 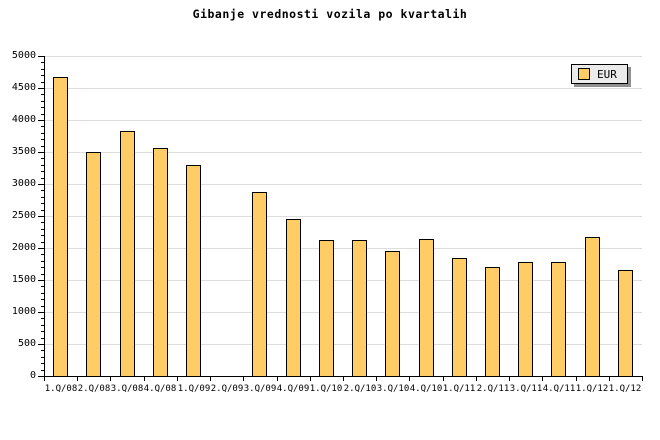 I want to click on x-tick-label: 3.Q/11, so click(x=526, y=389).